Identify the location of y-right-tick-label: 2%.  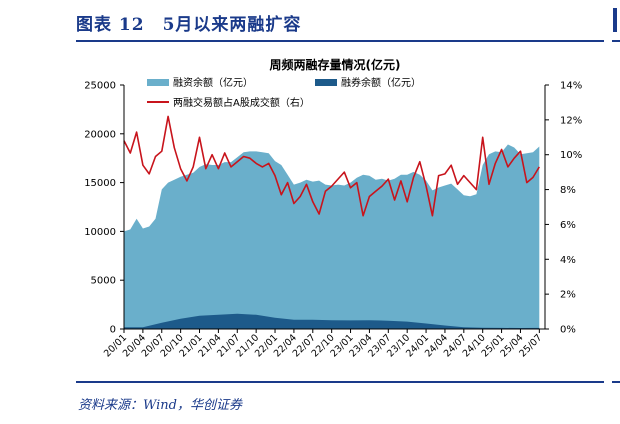
(568, 295).